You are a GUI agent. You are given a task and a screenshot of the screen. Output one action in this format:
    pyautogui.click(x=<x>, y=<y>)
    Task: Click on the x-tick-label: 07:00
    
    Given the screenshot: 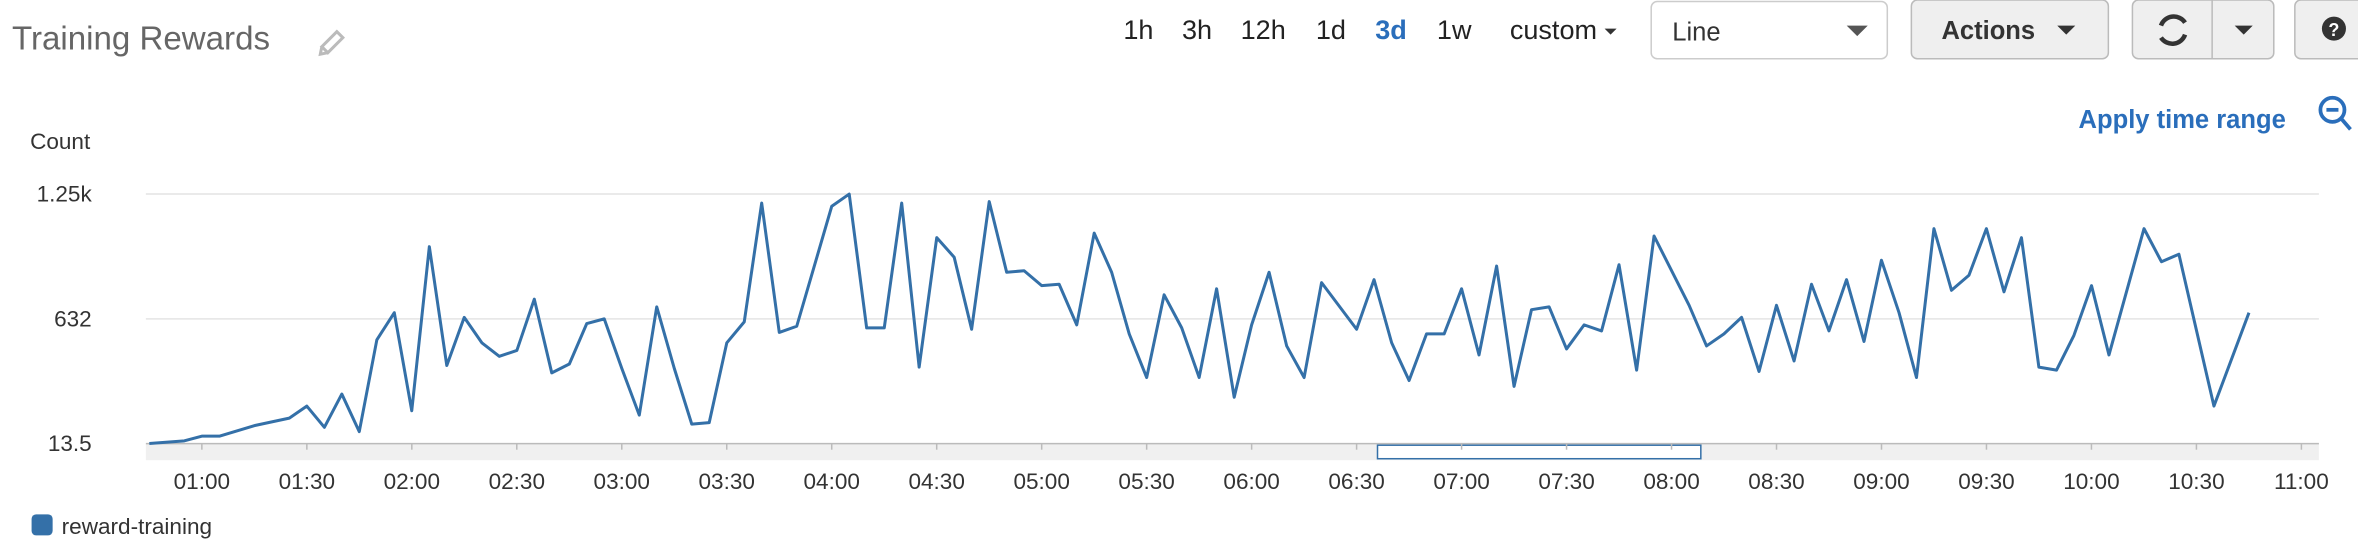 What is the action you would take?
    pyautogui.click(x=1461, y=481)
    